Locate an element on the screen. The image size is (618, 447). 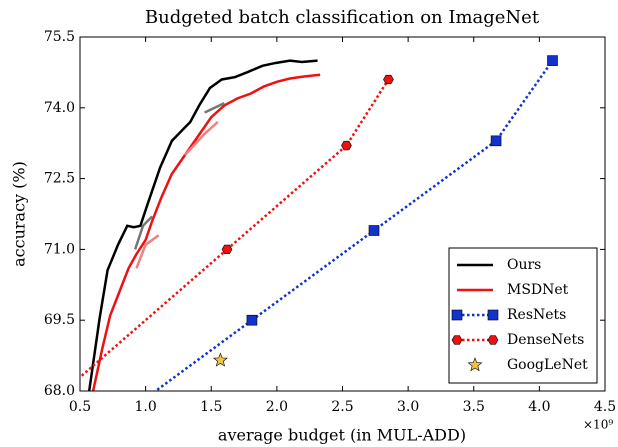
x-tick-label: 4.0 is located at coordinates (539, 407).